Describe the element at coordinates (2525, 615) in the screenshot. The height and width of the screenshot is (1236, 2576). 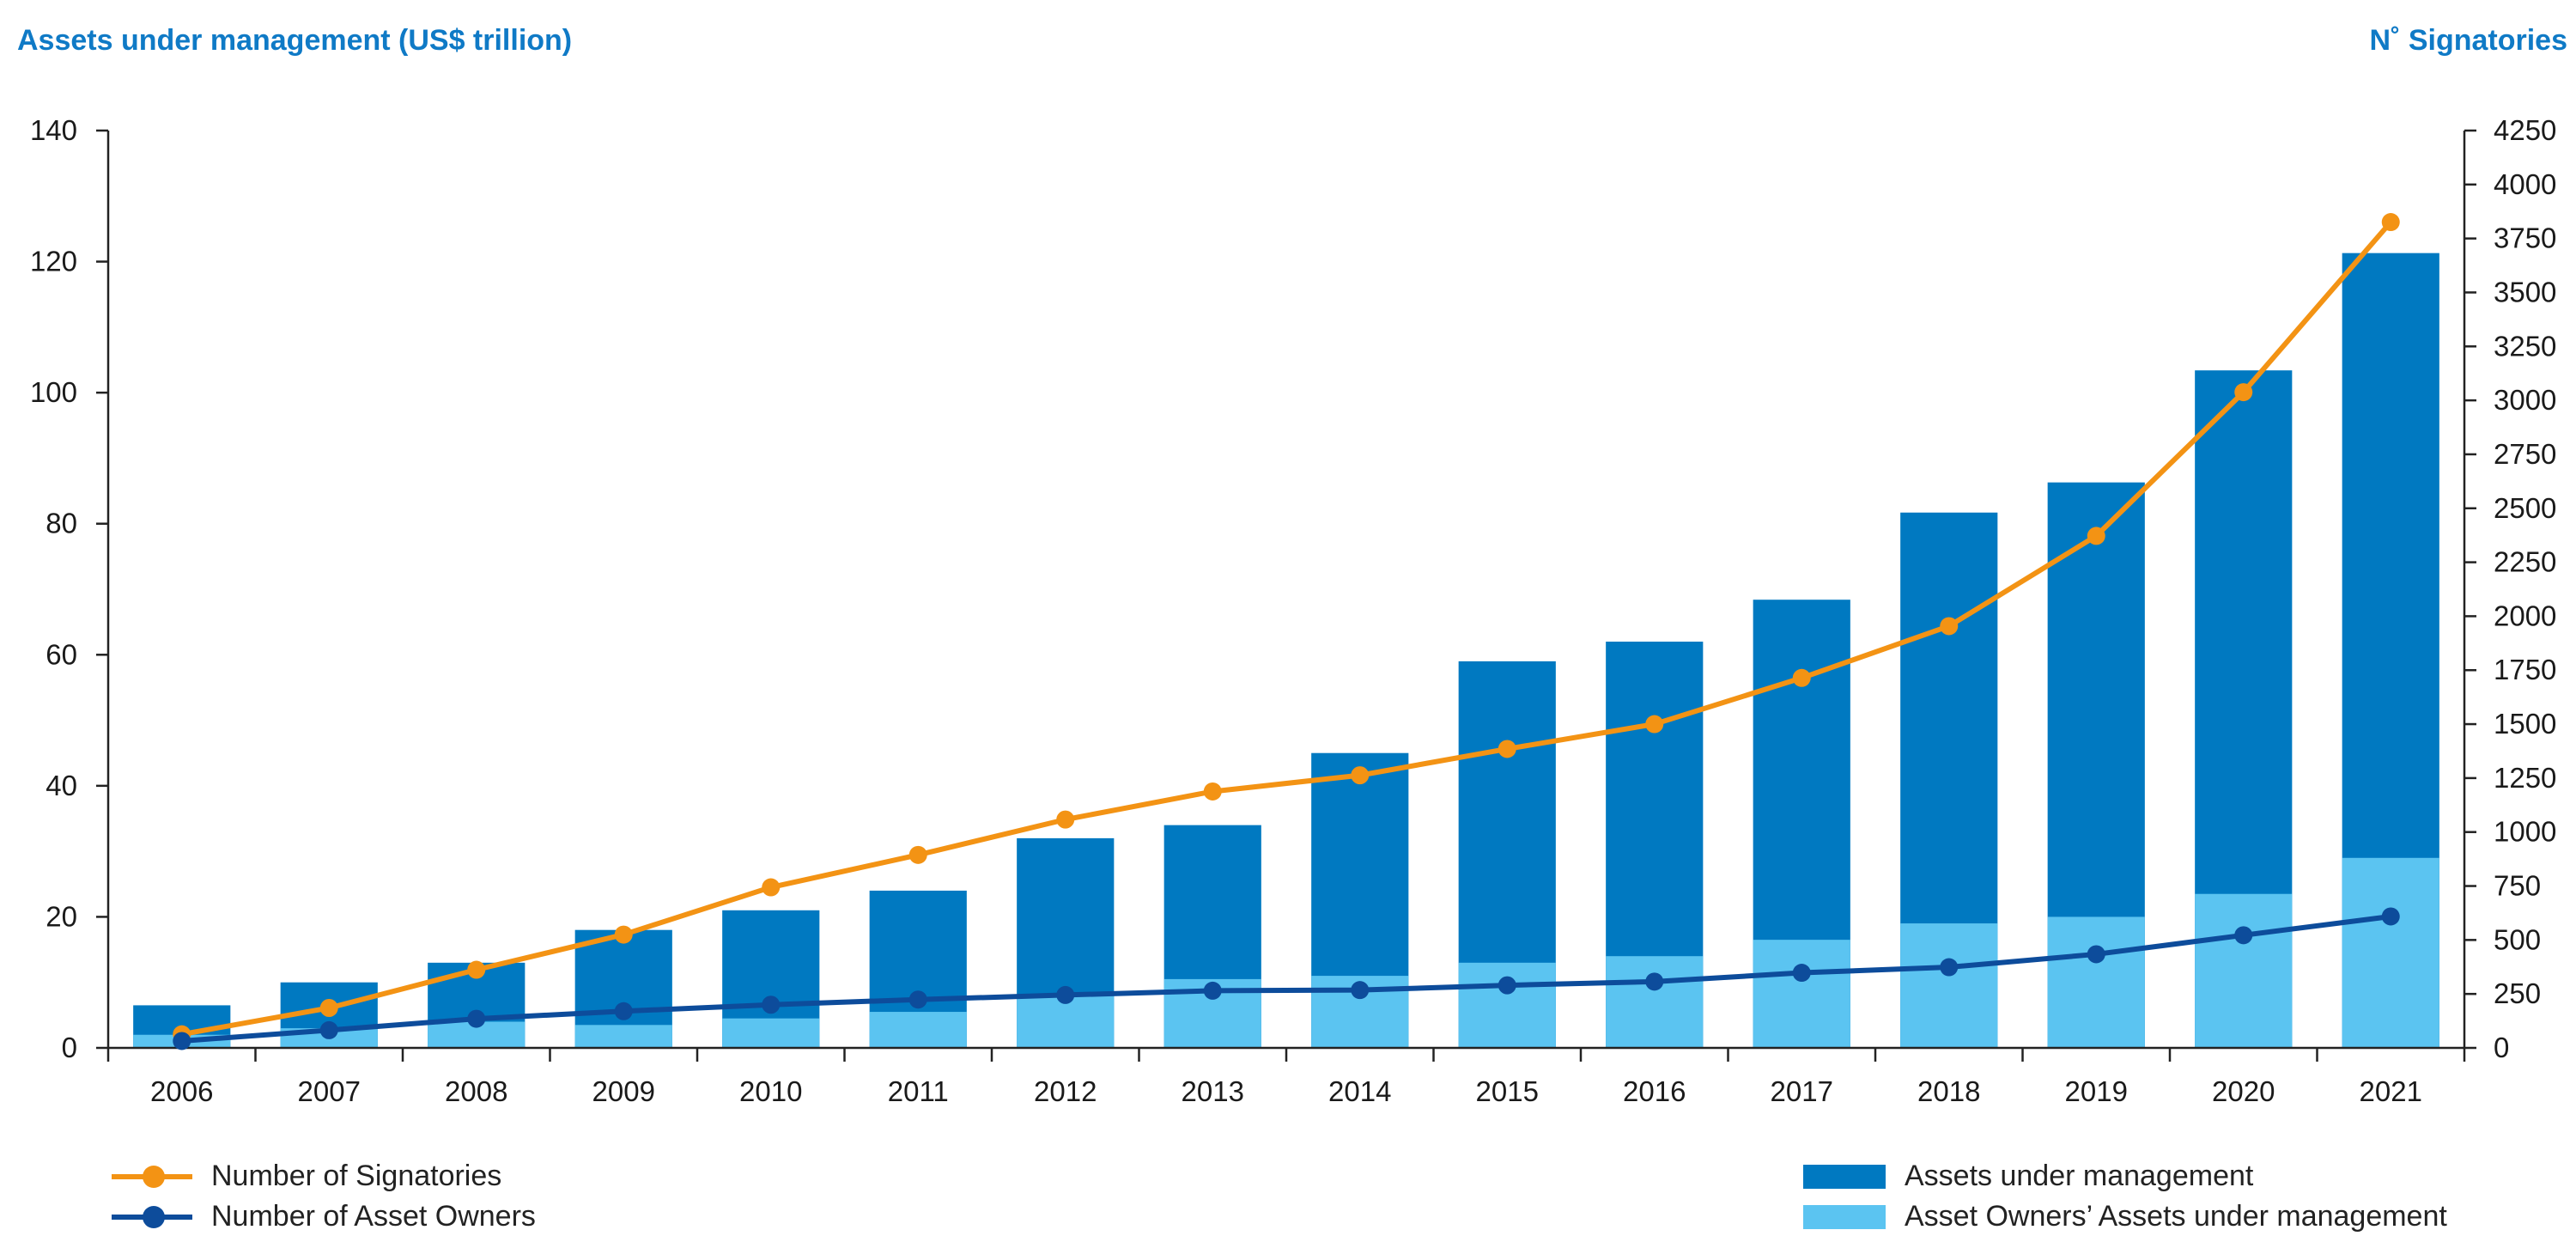
I see `right-tick-label: 2000` at that location.